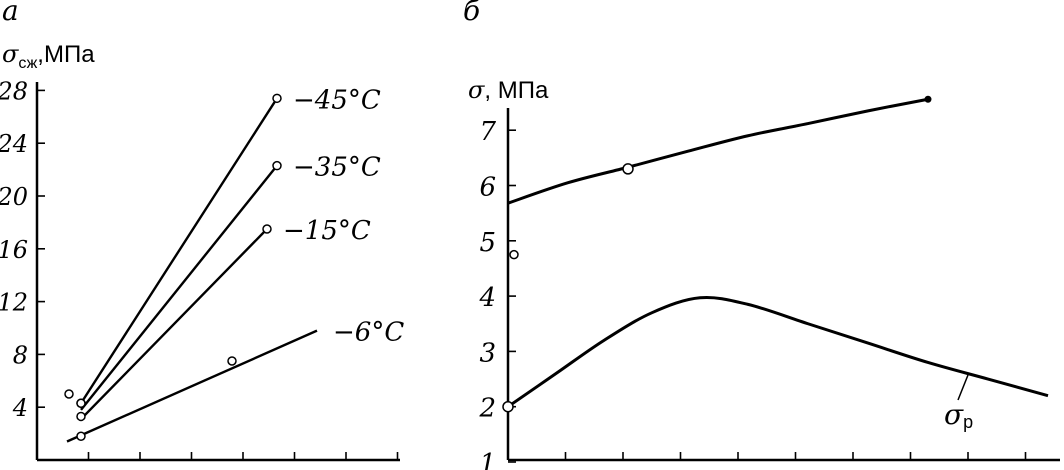 This screenshot has height=470, width=1064. Describe the element at coordinates (327, 231) in the screenshot. I see `panel-a-series-label: −15°C` at that location.